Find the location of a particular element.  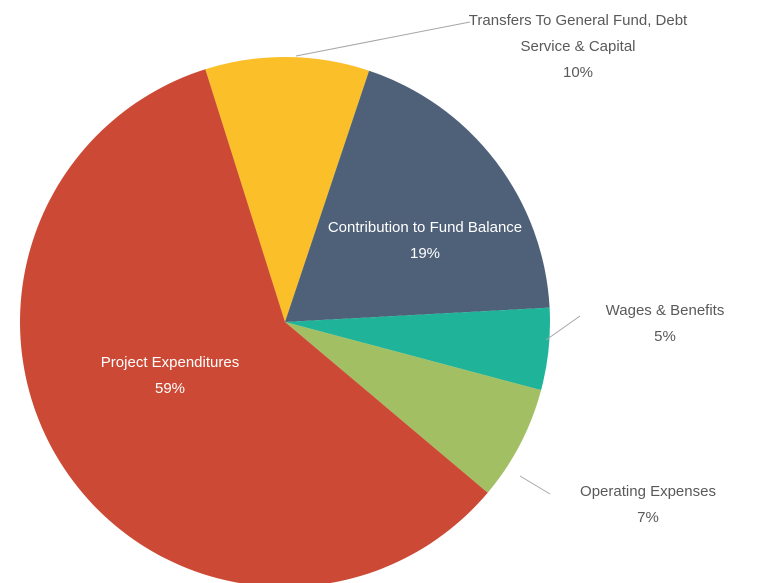

slice-label: Project Expenditures 59% is located at coordinates (170, 376).